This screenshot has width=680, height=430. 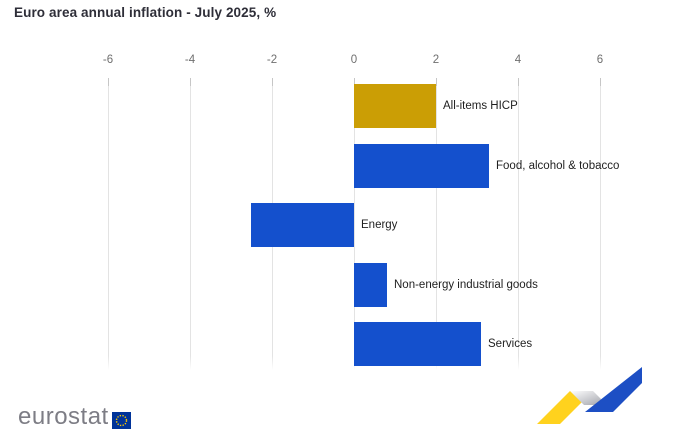 What do you see at coordinates (354, 60) in the screenshot?
I see `x-tick-label: 0` at bounding box center [354, 60].